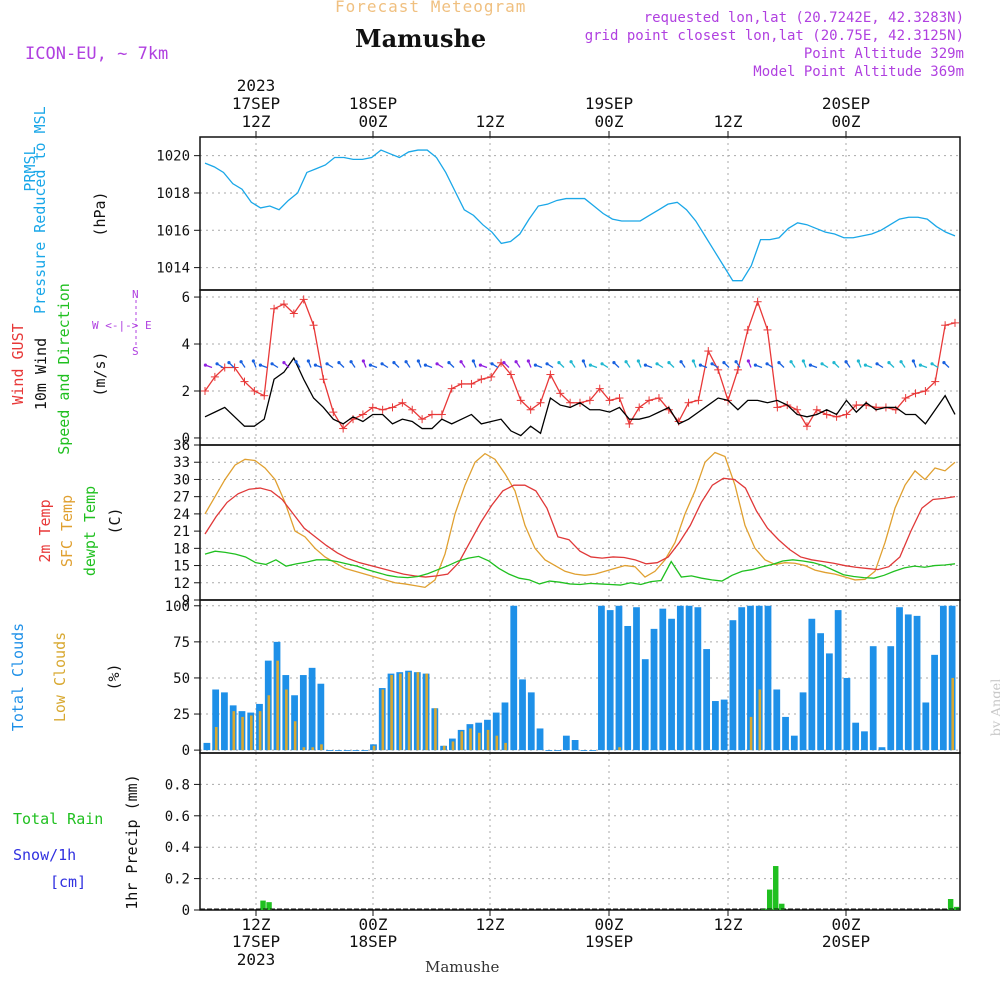 This screenshot has width=1000, height=1000. Describe the element at coordinates (181, 584) in the screenshot. I see `y-tick-label: 12` at that location.